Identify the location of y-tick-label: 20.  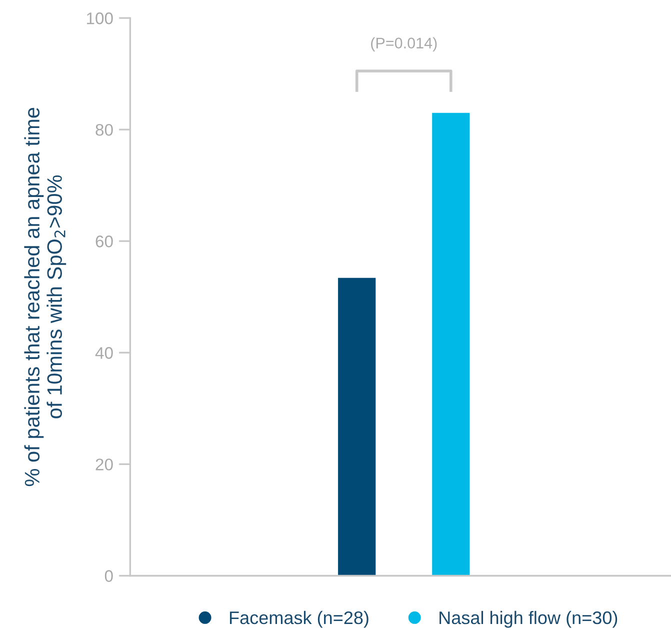
(104, 464).